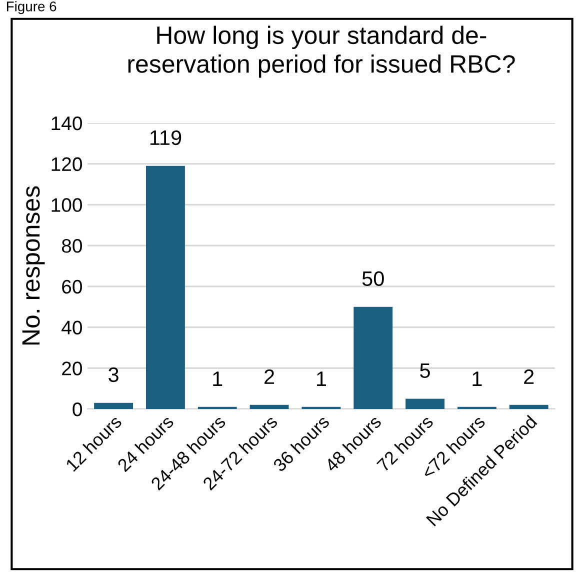  What do you see at coordinates (321, 52) in the screenshot?
I see `chart-title: How long is your standard de- reservation period for issued RBC?` at bounding box center [321, 52].